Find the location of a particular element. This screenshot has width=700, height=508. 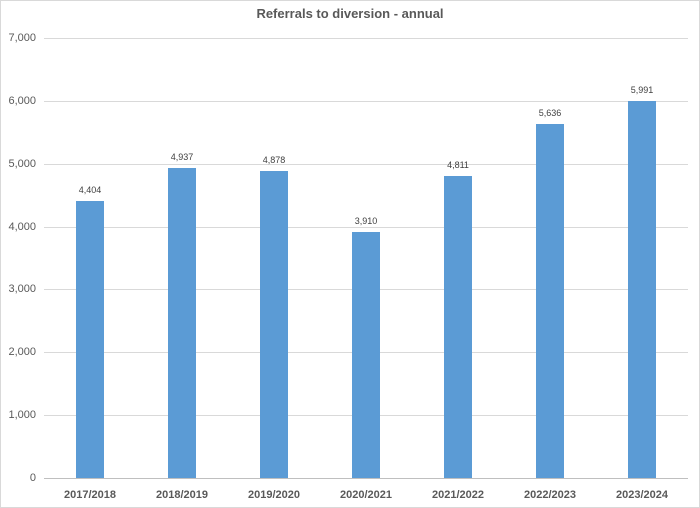

x-tick-label: 2020/2021 is located at coordinates (366, 495).